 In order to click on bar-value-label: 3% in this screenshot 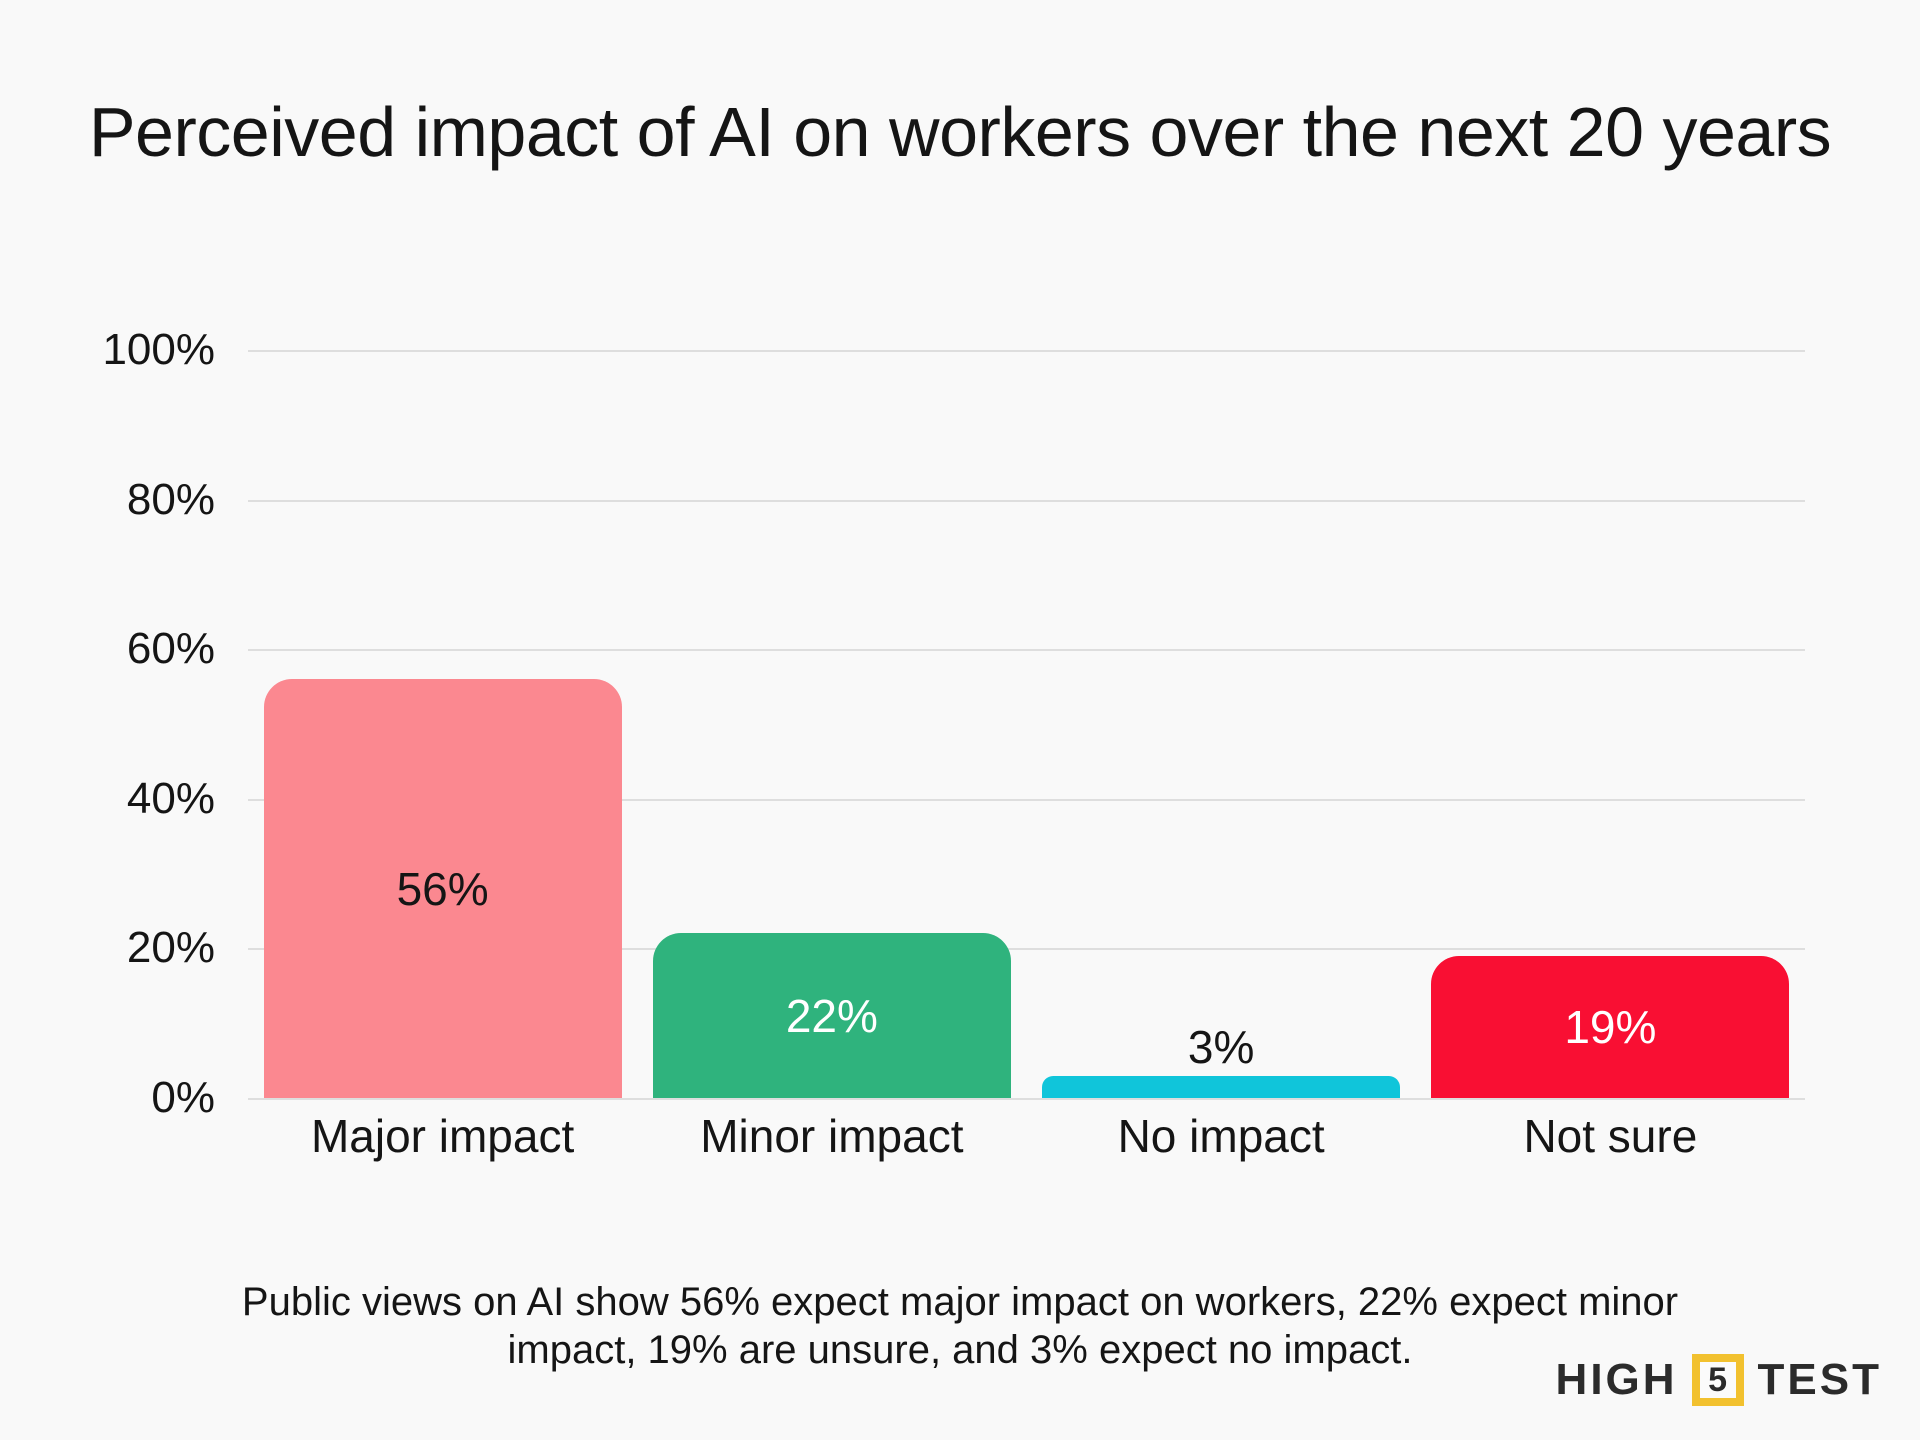, I will do `click(1221, 1046)`.